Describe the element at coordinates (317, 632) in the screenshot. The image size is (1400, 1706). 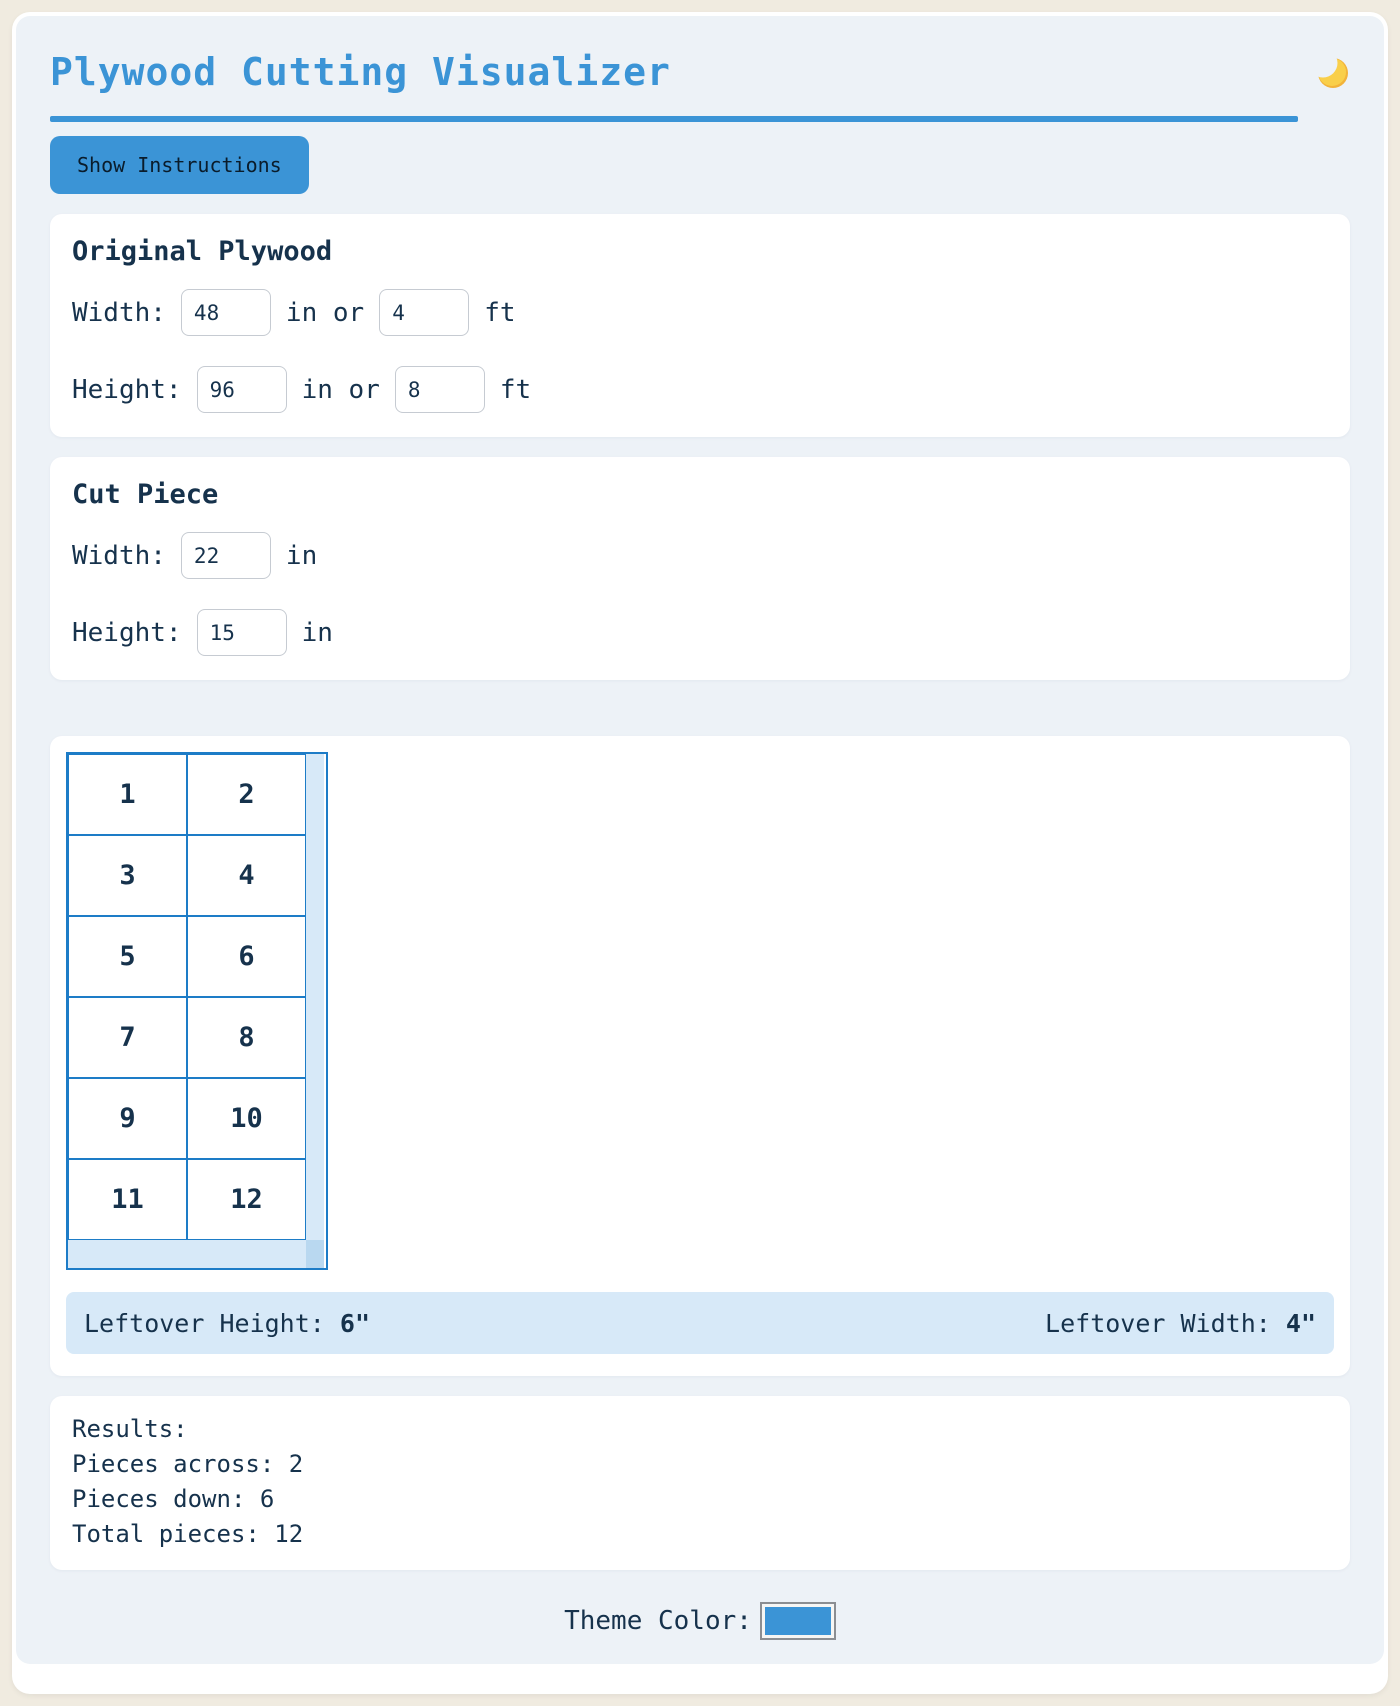
I see `cut-height-unit: in` at that location.